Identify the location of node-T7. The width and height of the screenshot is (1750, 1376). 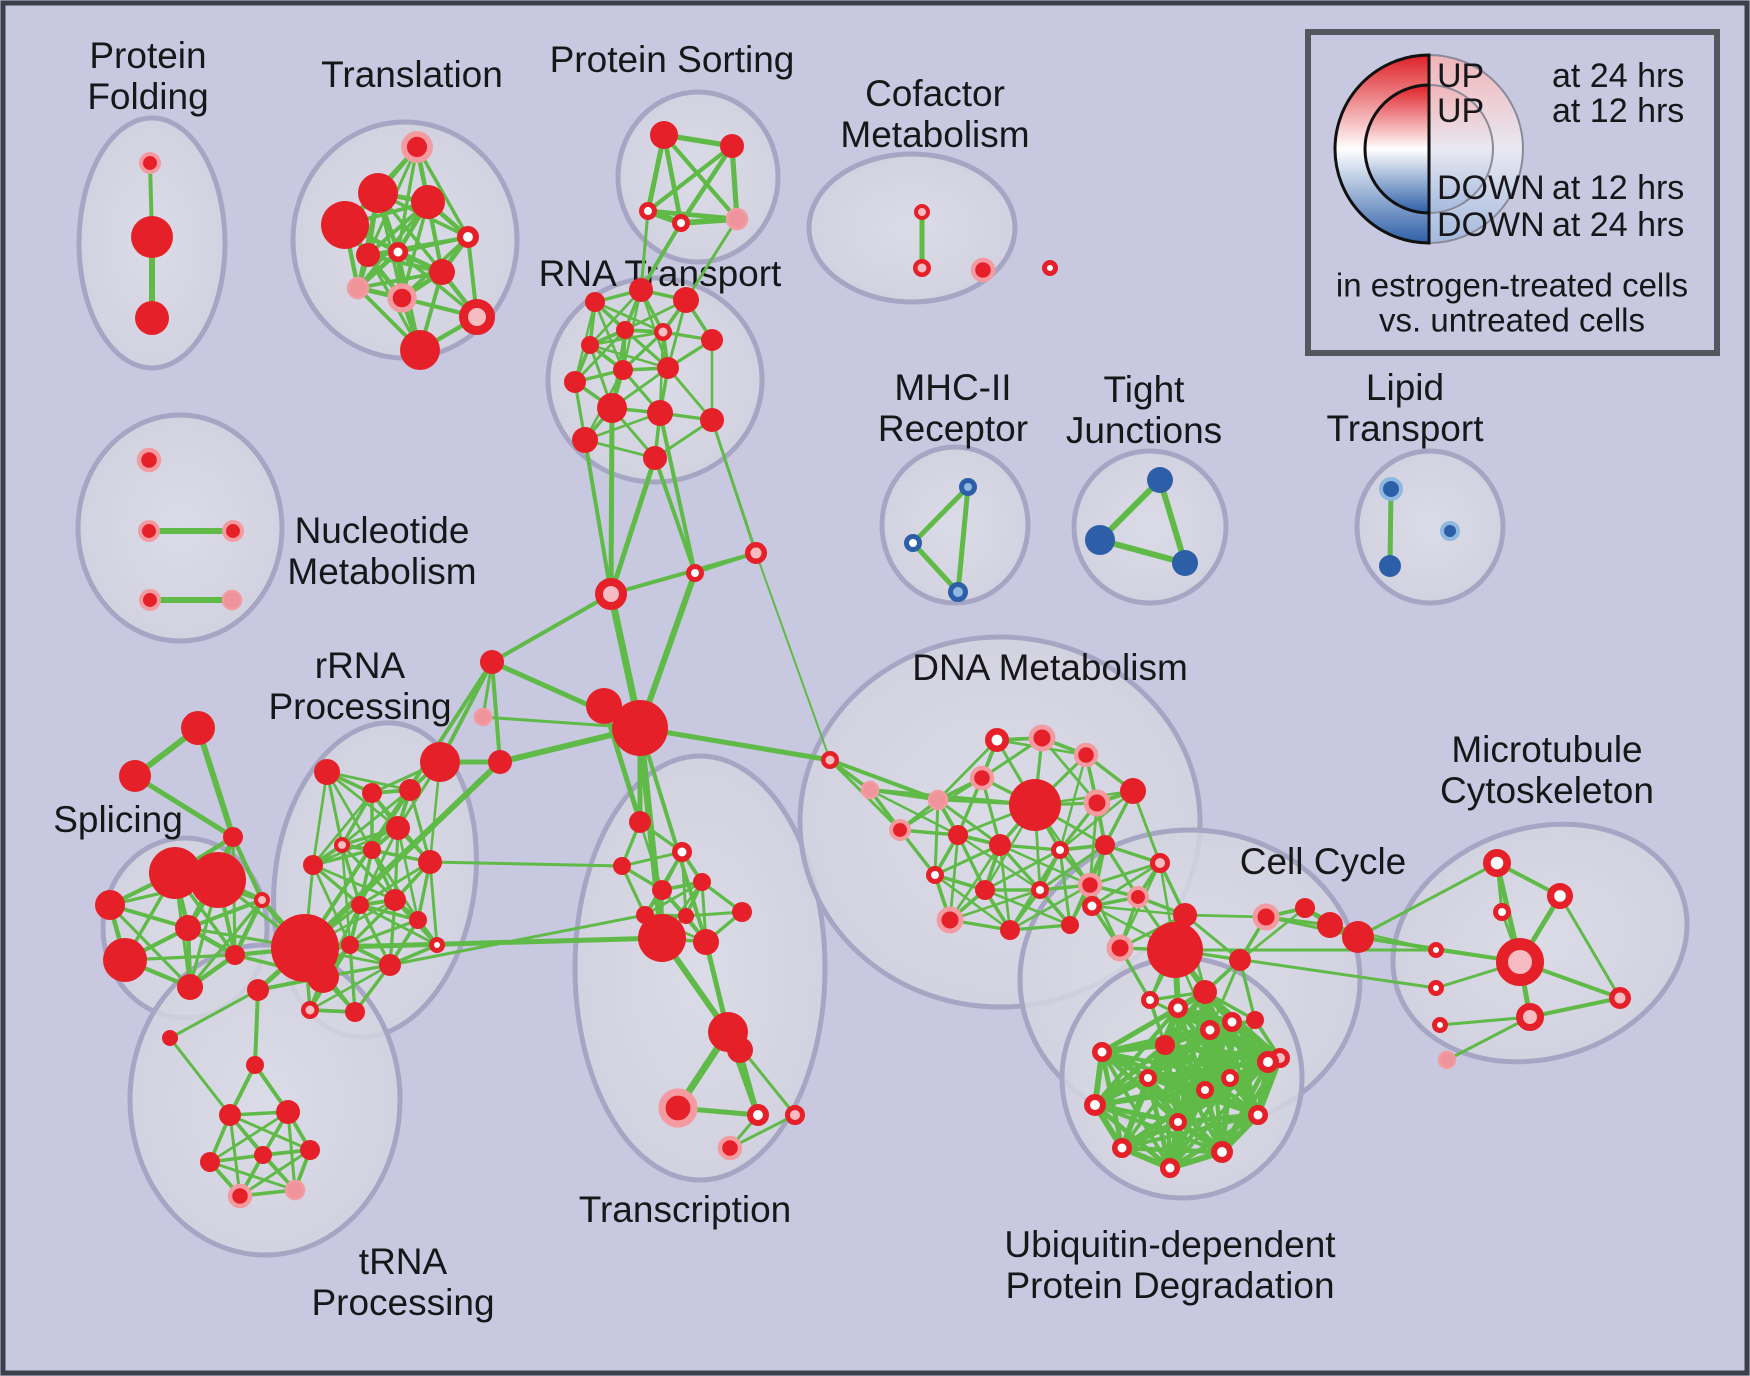
(442, 272).